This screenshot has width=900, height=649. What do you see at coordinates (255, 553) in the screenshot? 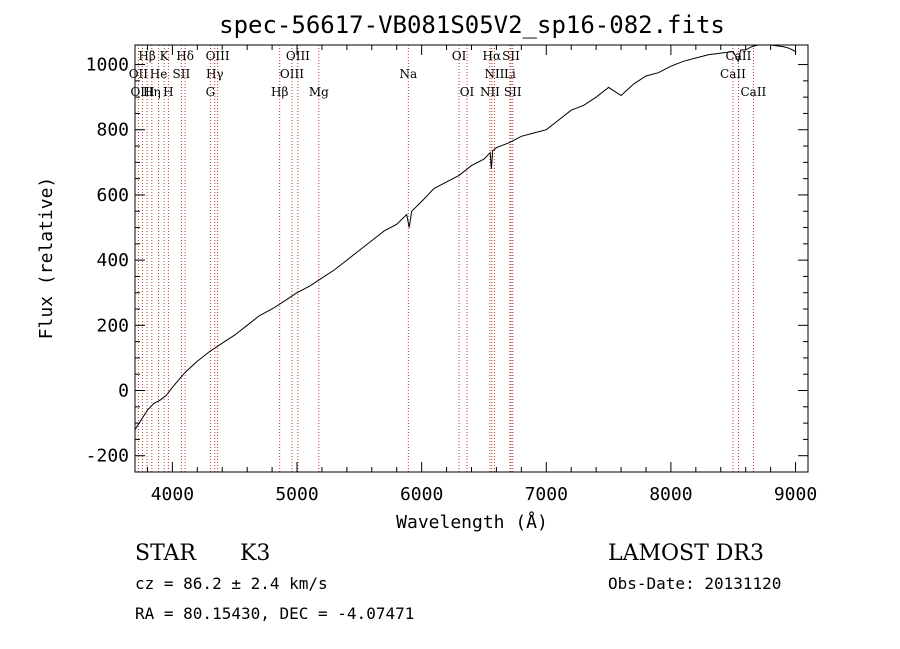
I see `object-subclass: K3` at bounding box center [255, 553].